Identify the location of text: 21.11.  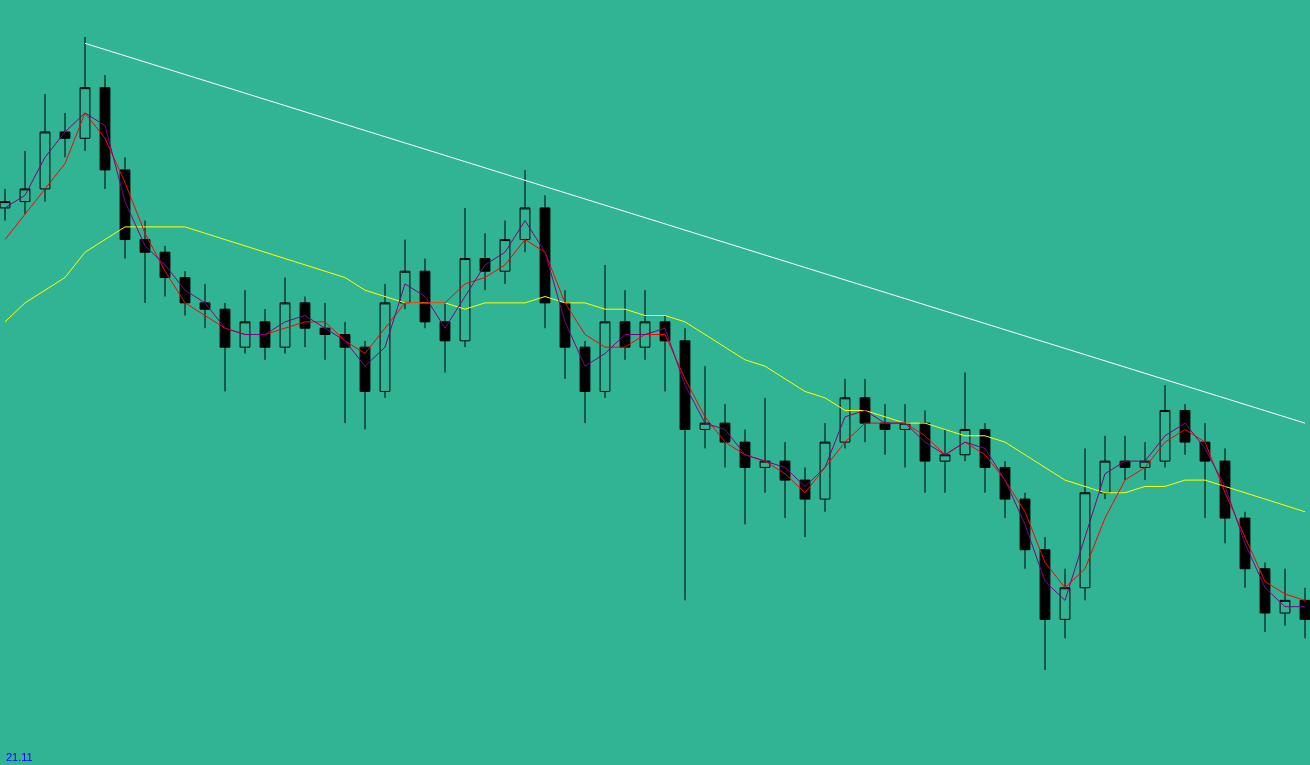
(19, 757).